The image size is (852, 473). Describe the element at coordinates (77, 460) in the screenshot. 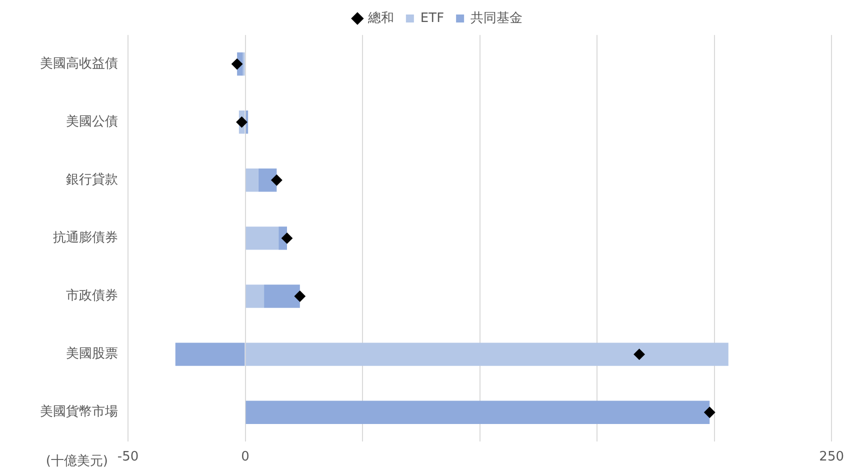

I see `x-axis-title: (十億美元)` at that location.